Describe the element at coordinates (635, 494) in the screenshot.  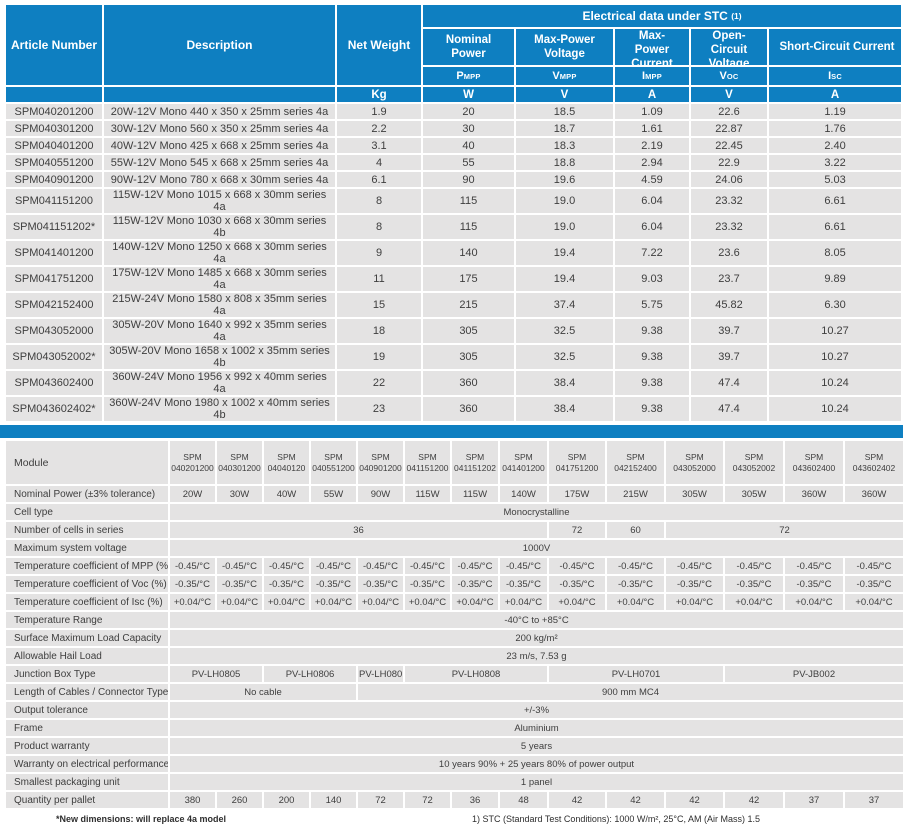
I see `spec-value-cell: 215W` at that location.